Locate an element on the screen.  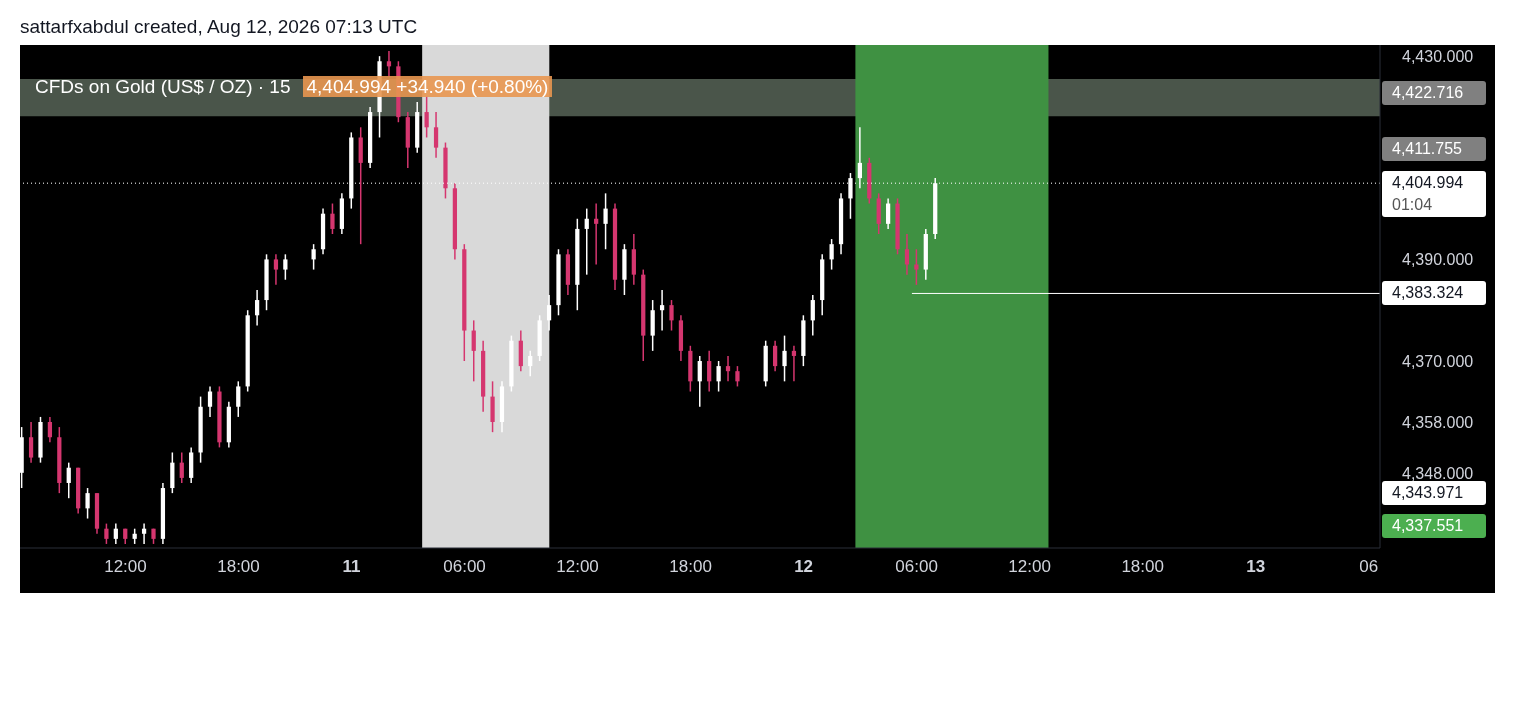
x-tick-label: 13 is located at coordinates (1256, 566).